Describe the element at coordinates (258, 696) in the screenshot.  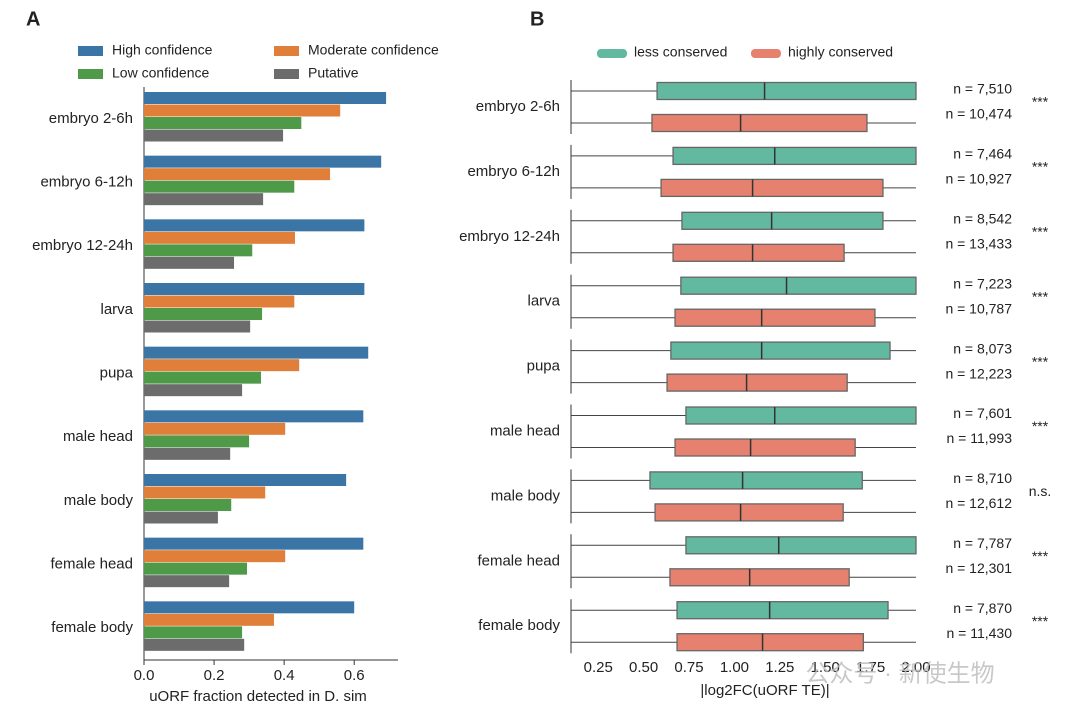
I see `x-axis-label: uORF fraction detected in D. sim` at that location.